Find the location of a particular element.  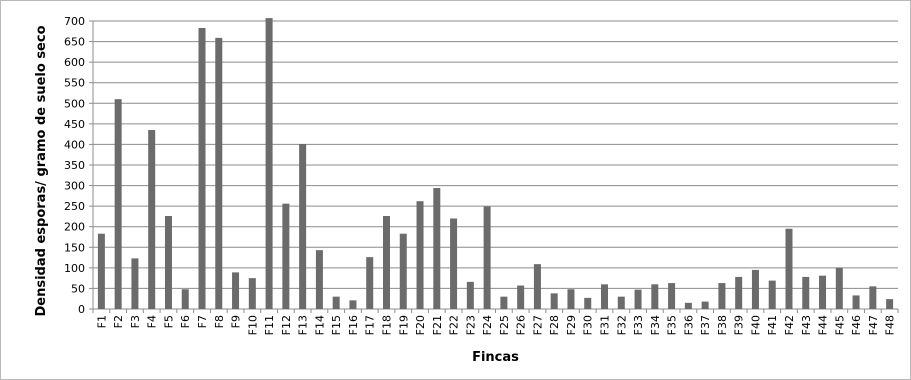

x-tick-label: F13 is located at coordinates (303, 325).